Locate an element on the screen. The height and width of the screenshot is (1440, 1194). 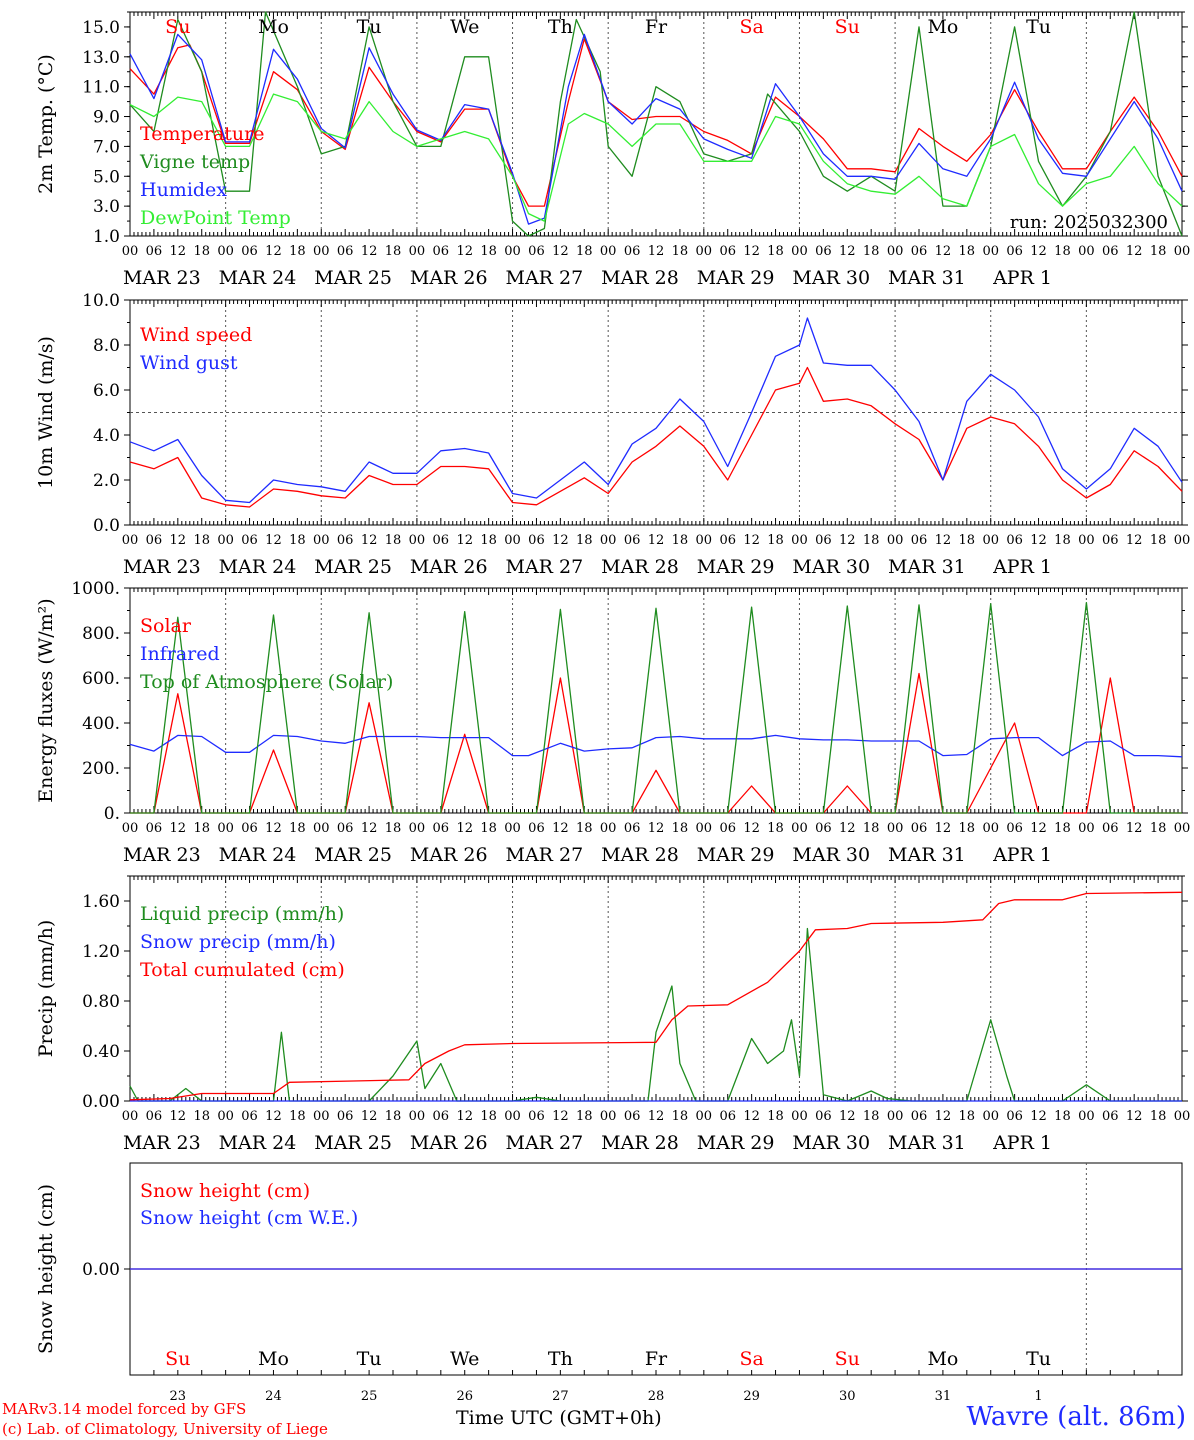
y-tick-label: 800. is located at coordinates (101, 634).